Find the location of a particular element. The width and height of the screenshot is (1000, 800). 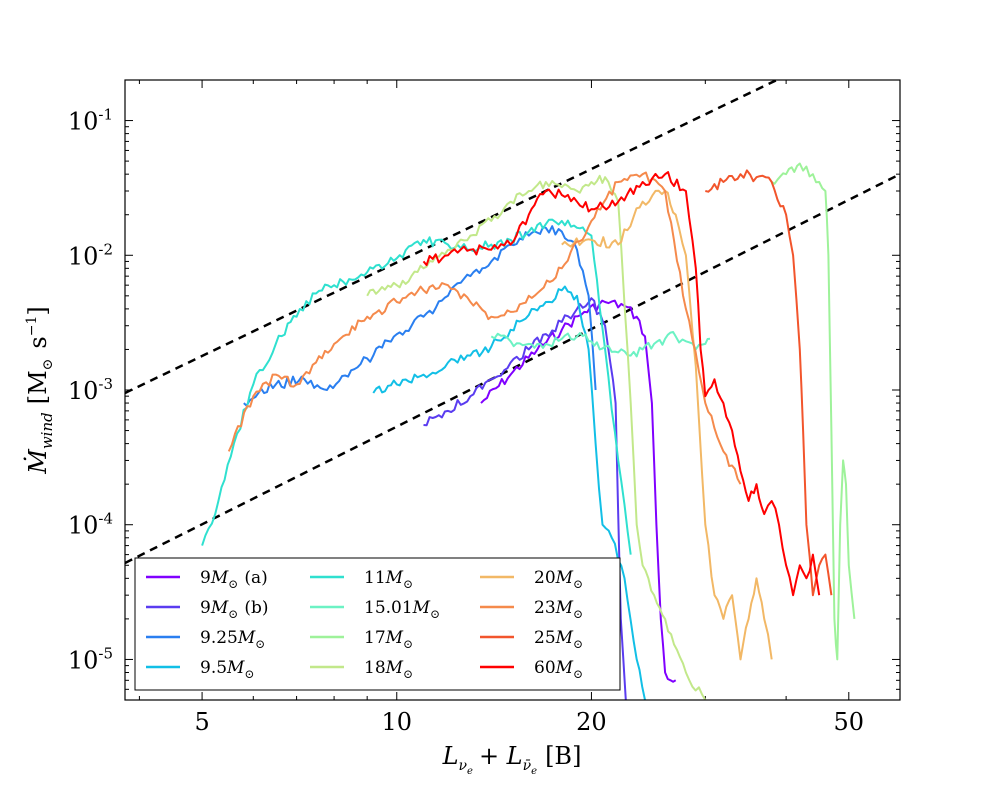

y-tick-label: 10⁻⁴ is located at coordinates (90, 525).